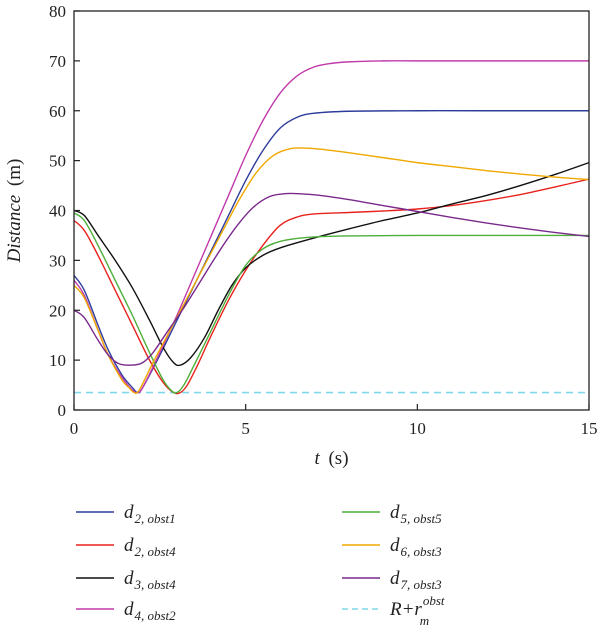 The image size is (600, 636). I want to click on y-axis-label: Distance (m), so click(14, 211).